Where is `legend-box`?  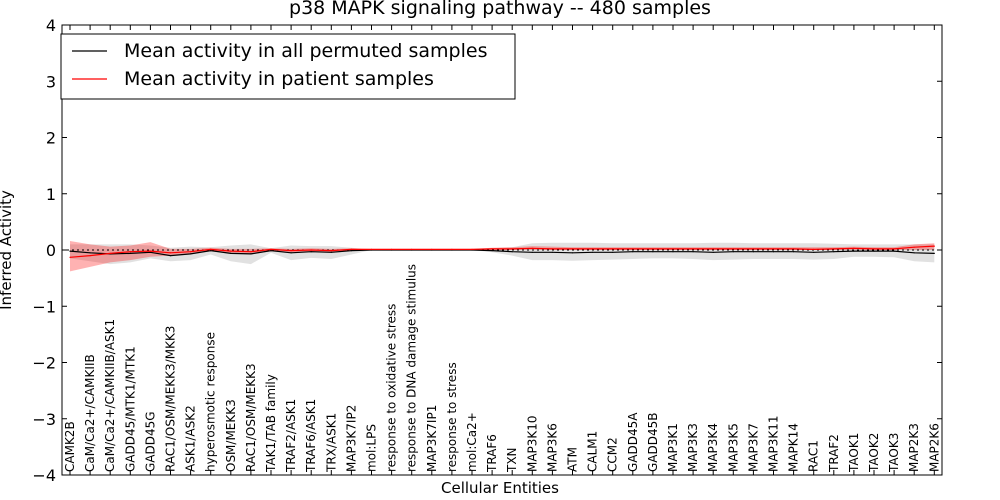 legend-box is located at coordinates (288, 66).